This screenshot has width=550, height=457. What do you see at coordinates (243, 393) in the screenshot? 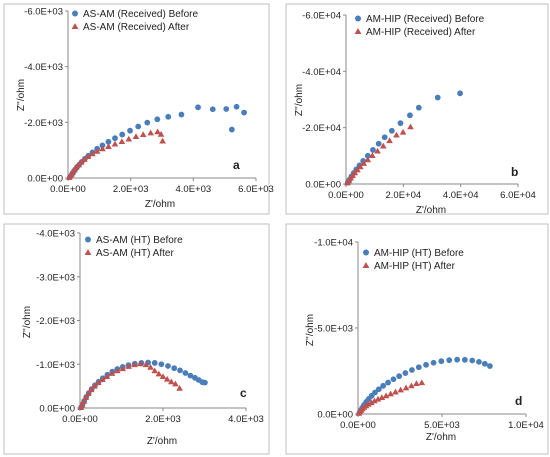
I see `panel-letter: c` at bounding box center [243, 393].